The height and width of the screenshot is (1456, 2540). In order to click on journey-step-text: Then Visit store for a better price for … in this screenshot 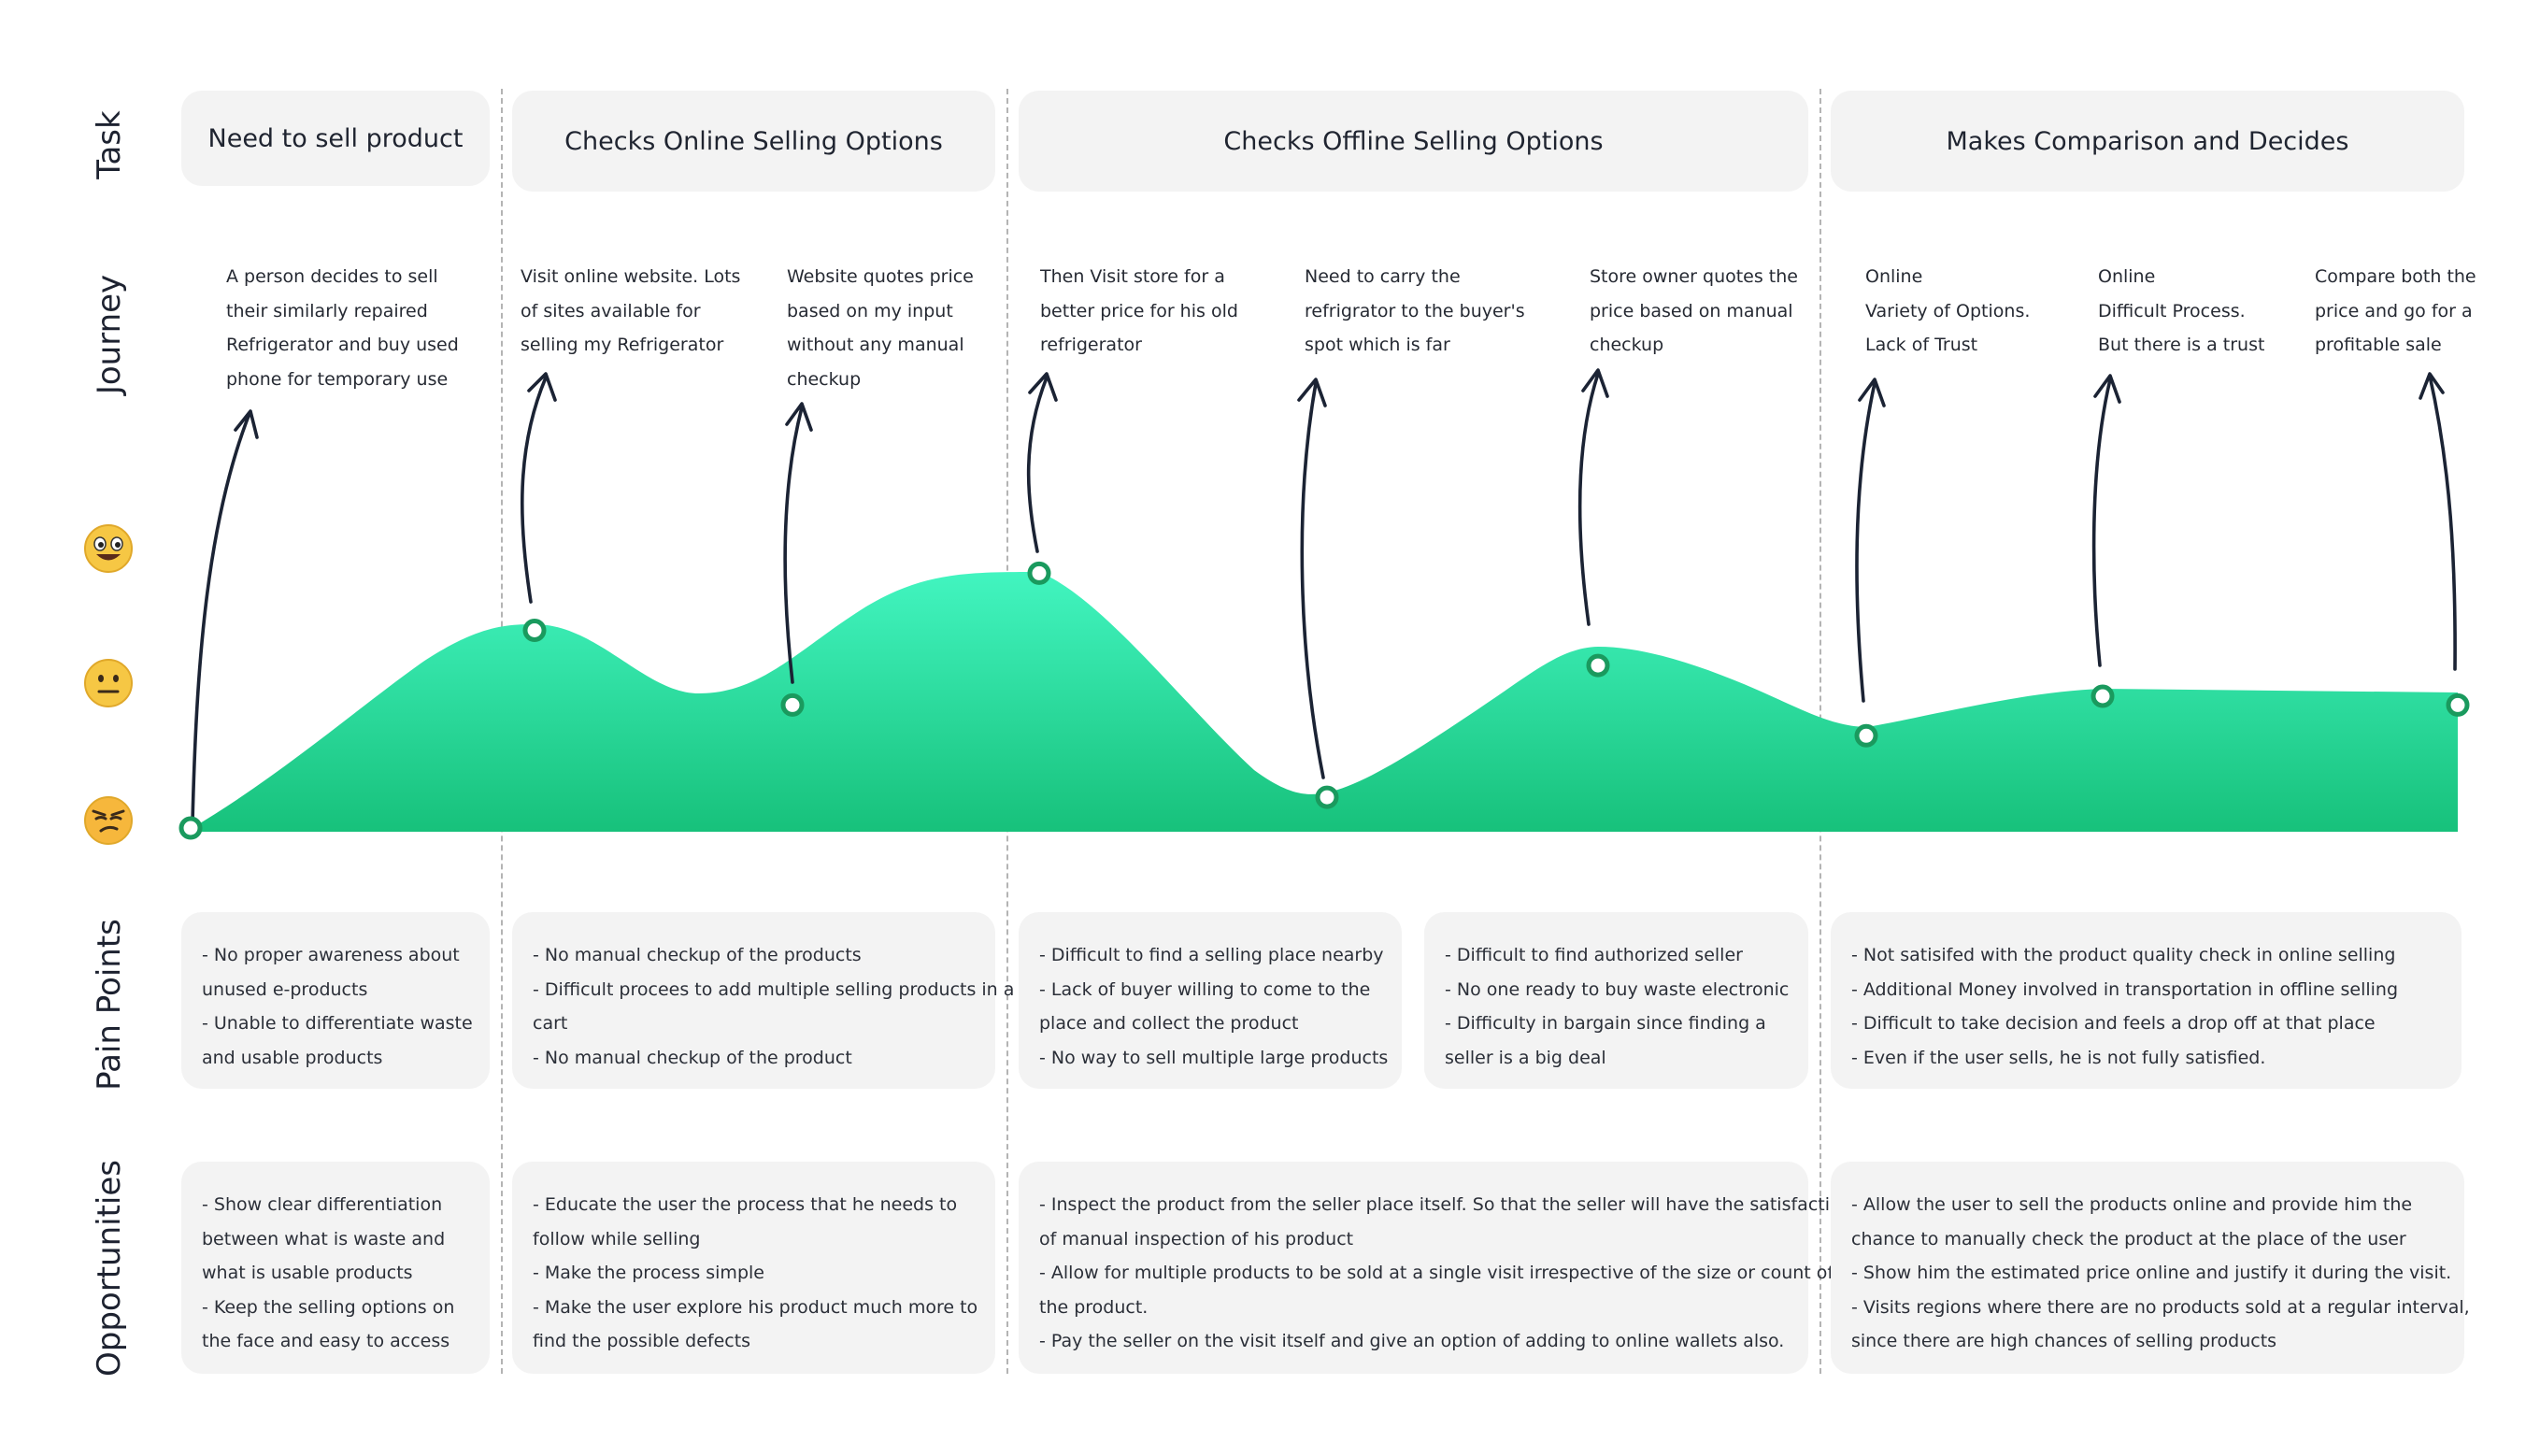, I will do `click(1139, 311)`.